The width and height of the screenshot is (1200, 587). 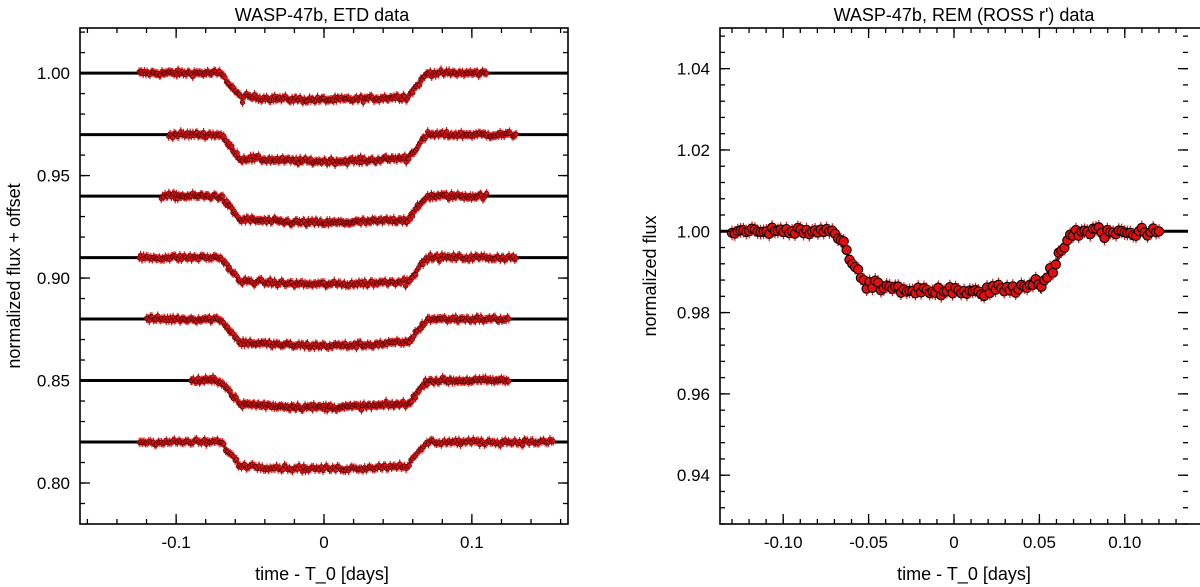 I want to click on etd-x-tick-label: 0, so click(x=323, y=542).